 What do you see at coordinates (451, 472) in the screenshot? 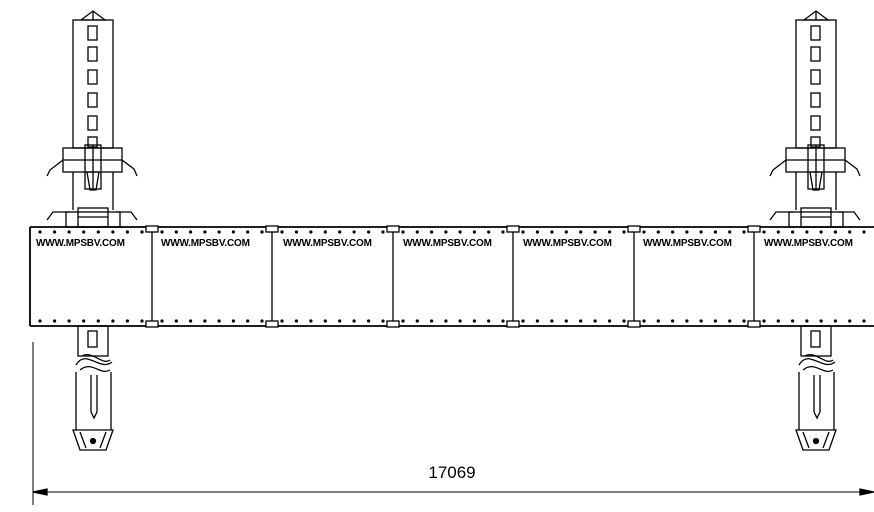
I see `dimension-label: 17069` at bounding box center [451, 472].